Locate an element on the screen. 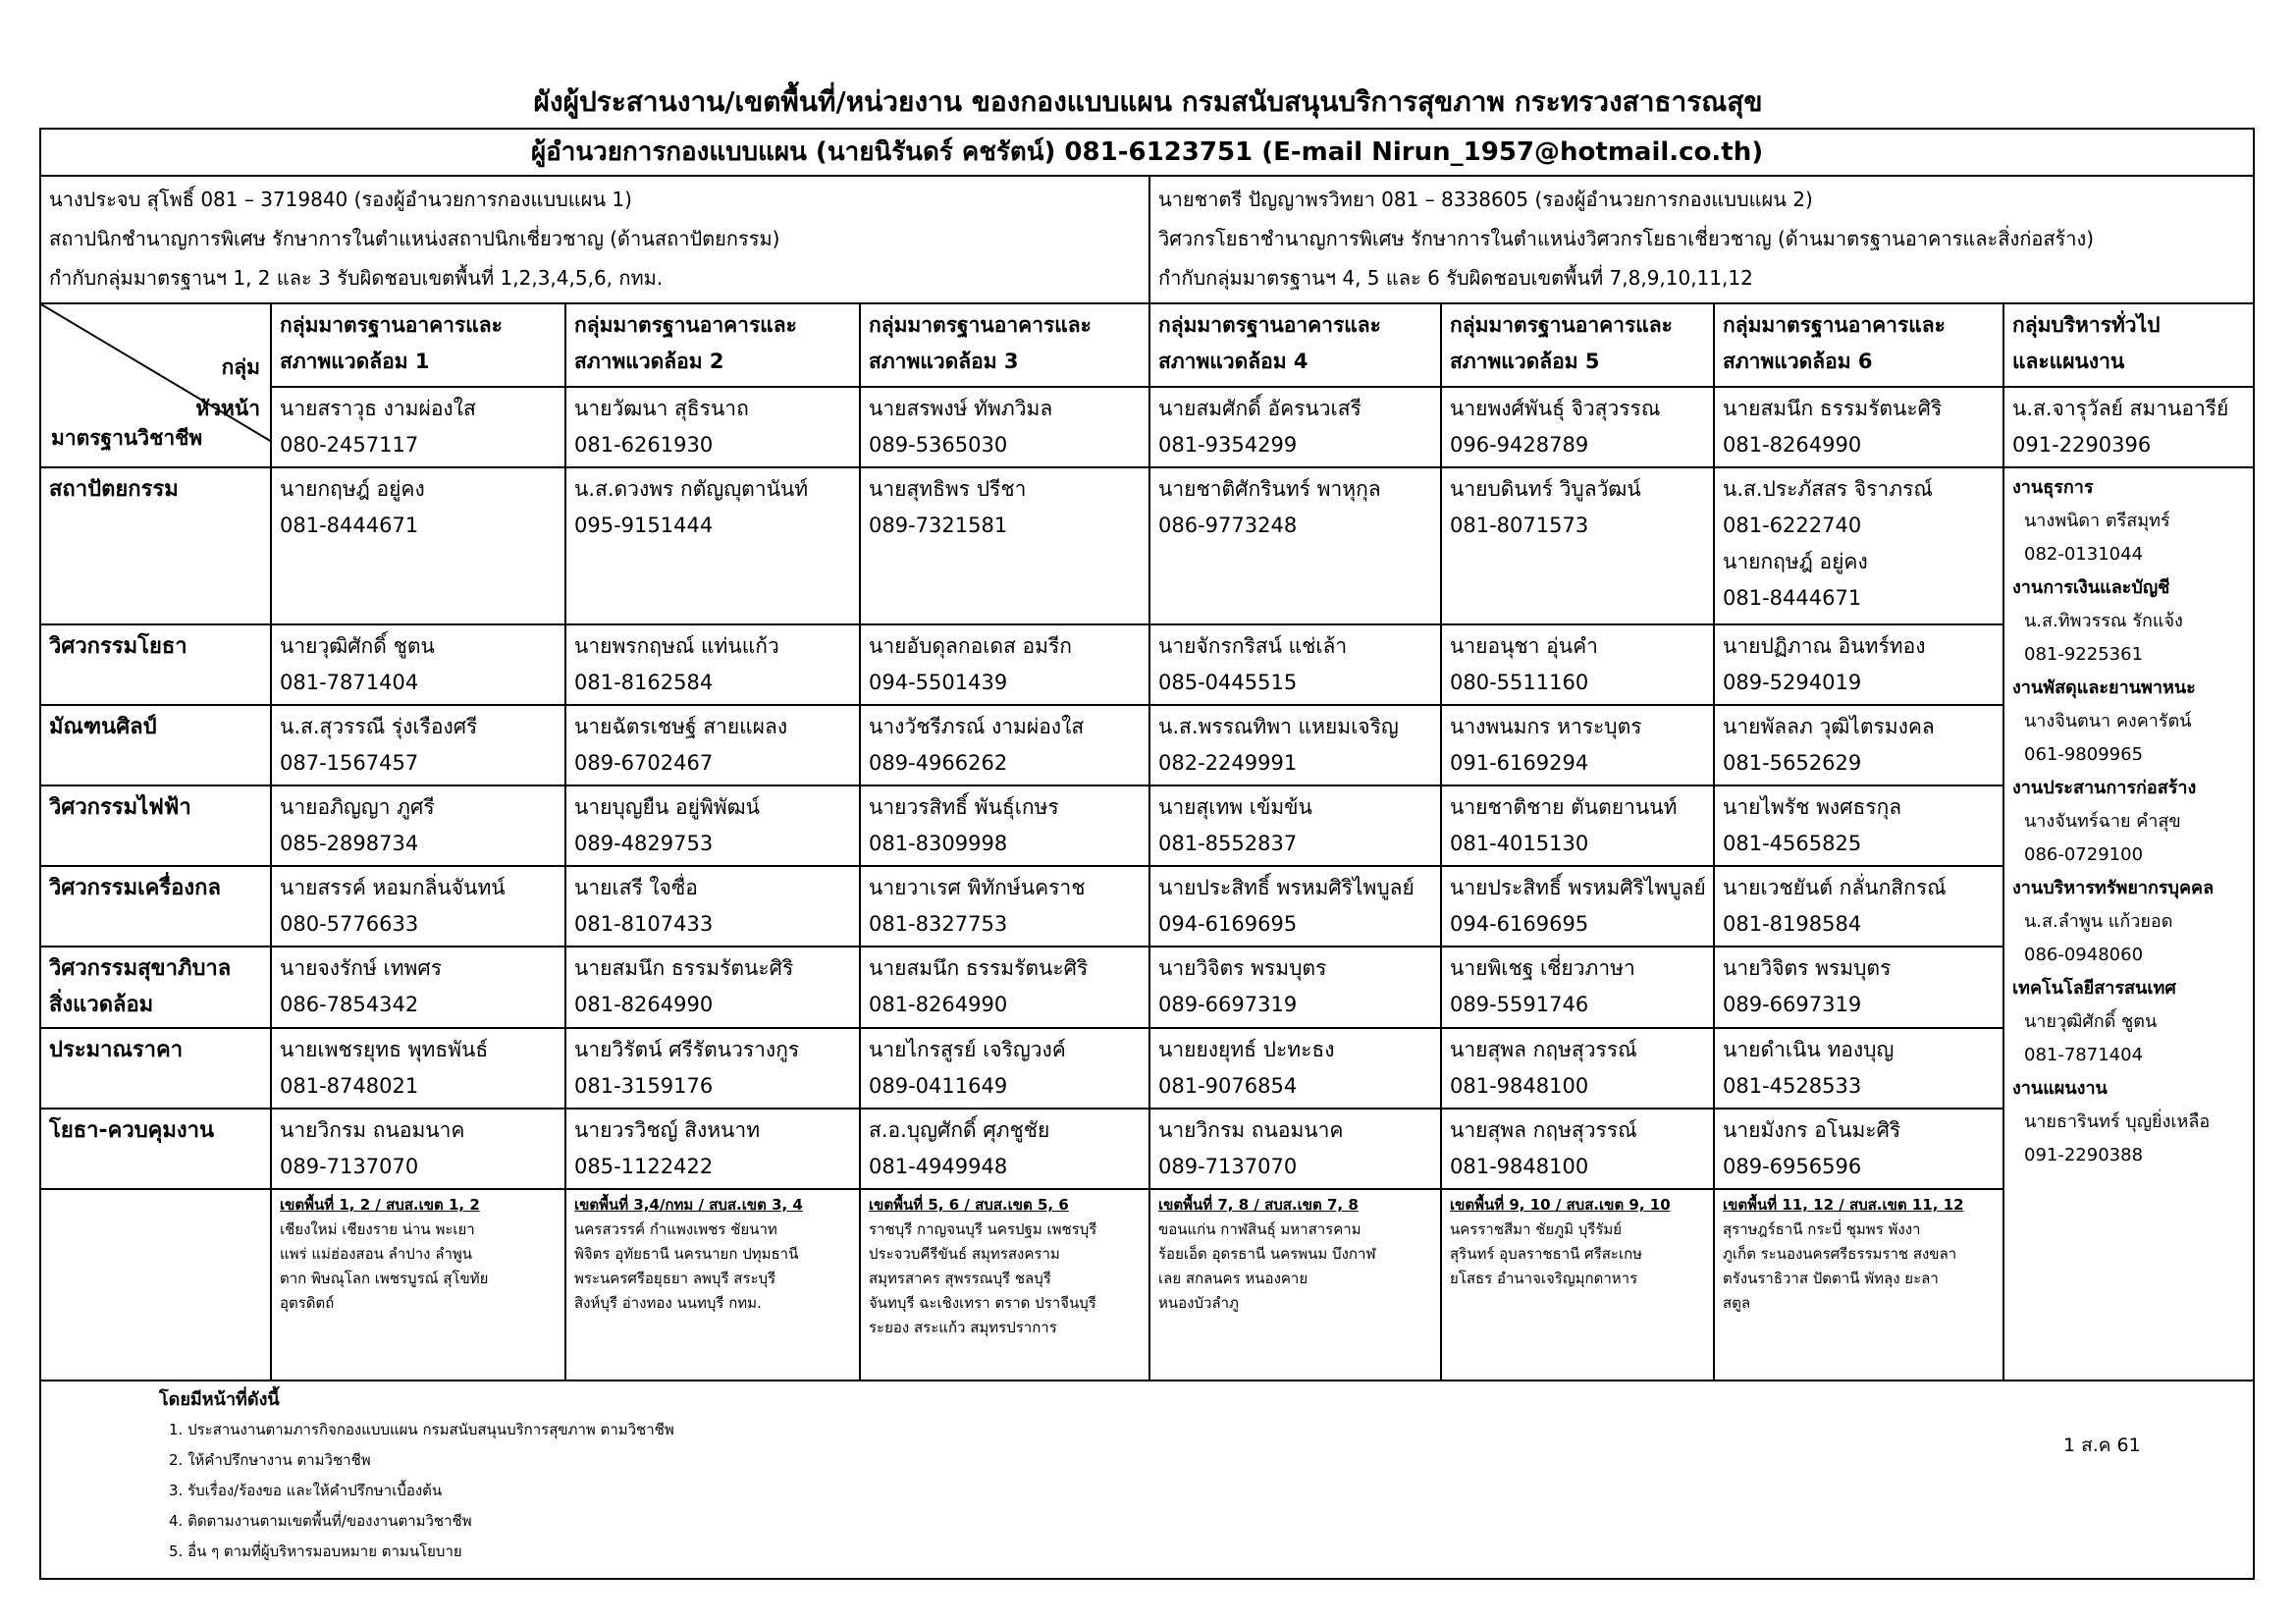  coordinator-line: นายจงรักษ์ เทพศร is located at coordinates (361, 968).